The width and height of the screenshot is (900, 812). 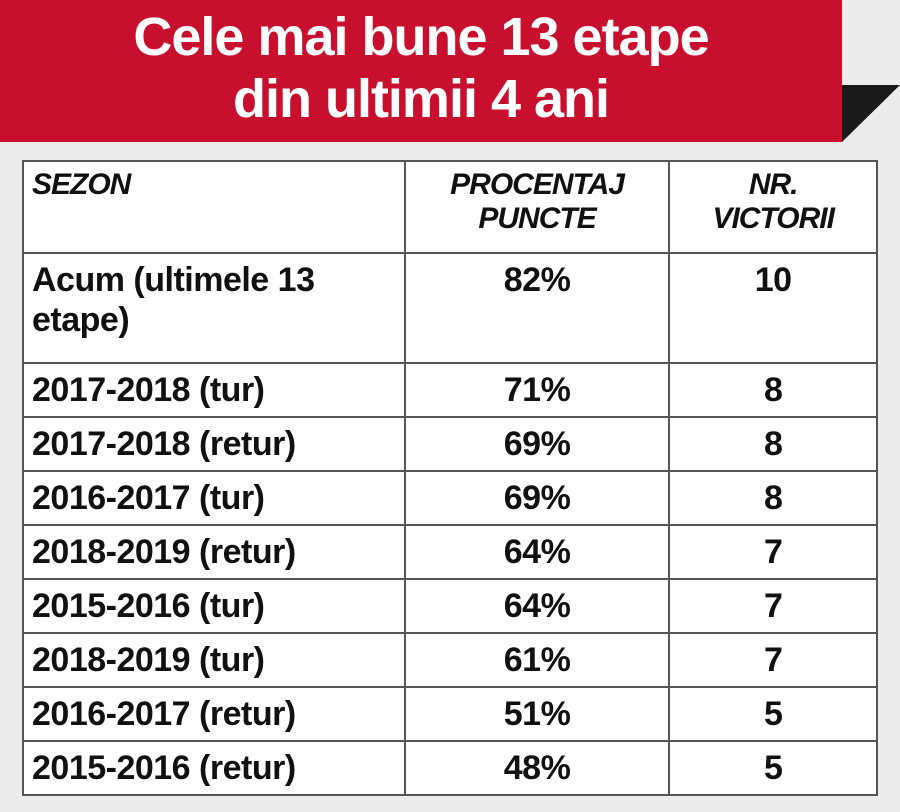 What do you see at coordinates (421, 37) in the screenshot?
I see `title-line: Cele mai bune 13 etape` at bounding box center [421, 37].